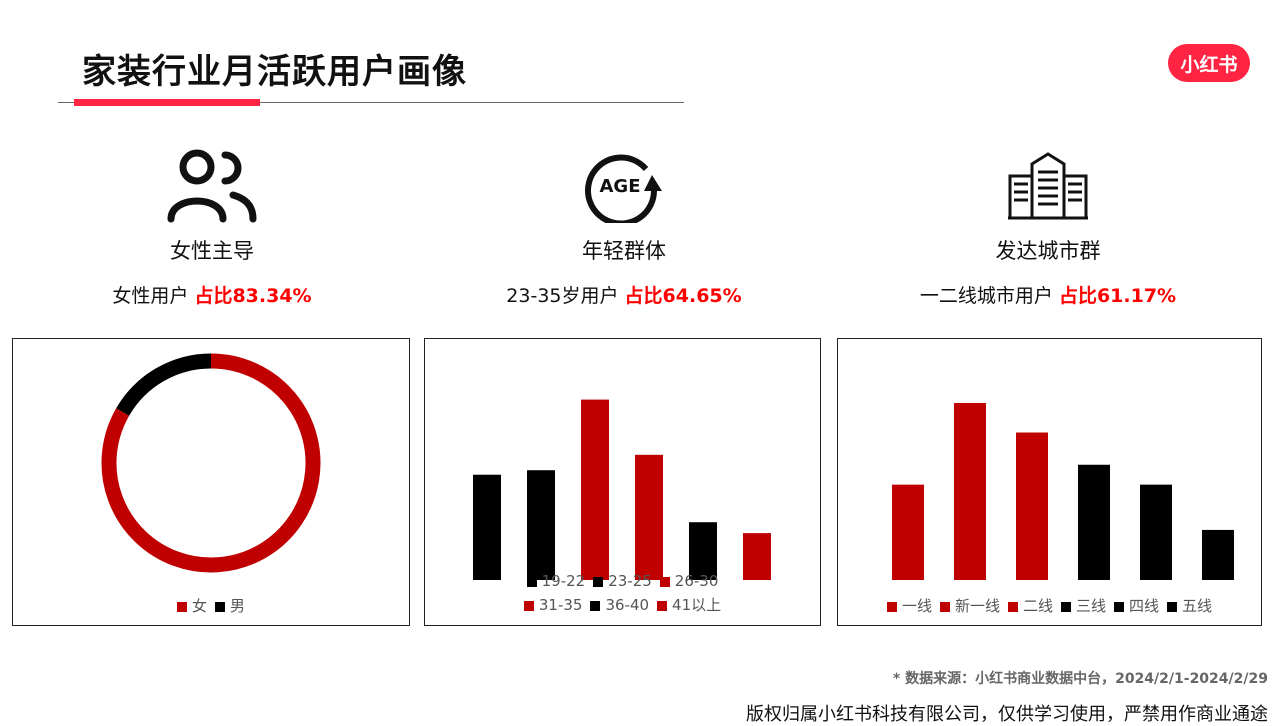 Image resolution: width=1280 pixels, height=726 pixels. What do you see at coordinates (1032, 506) in the screenshot?
I see `bar-二线` at bounding box center [1032, 506].